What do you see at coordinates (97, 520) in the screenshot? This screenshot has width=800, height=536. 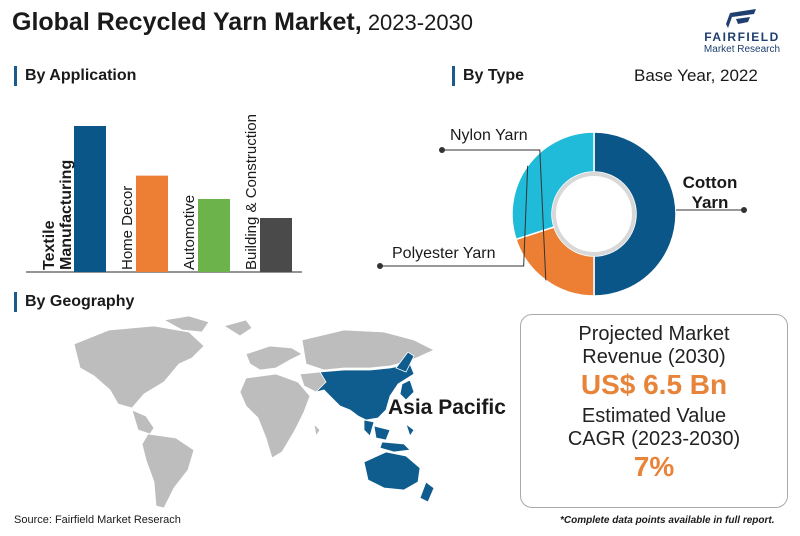 I see `source-note: Source: Fairfield Market Reserach` at bounding box center [97, 520].